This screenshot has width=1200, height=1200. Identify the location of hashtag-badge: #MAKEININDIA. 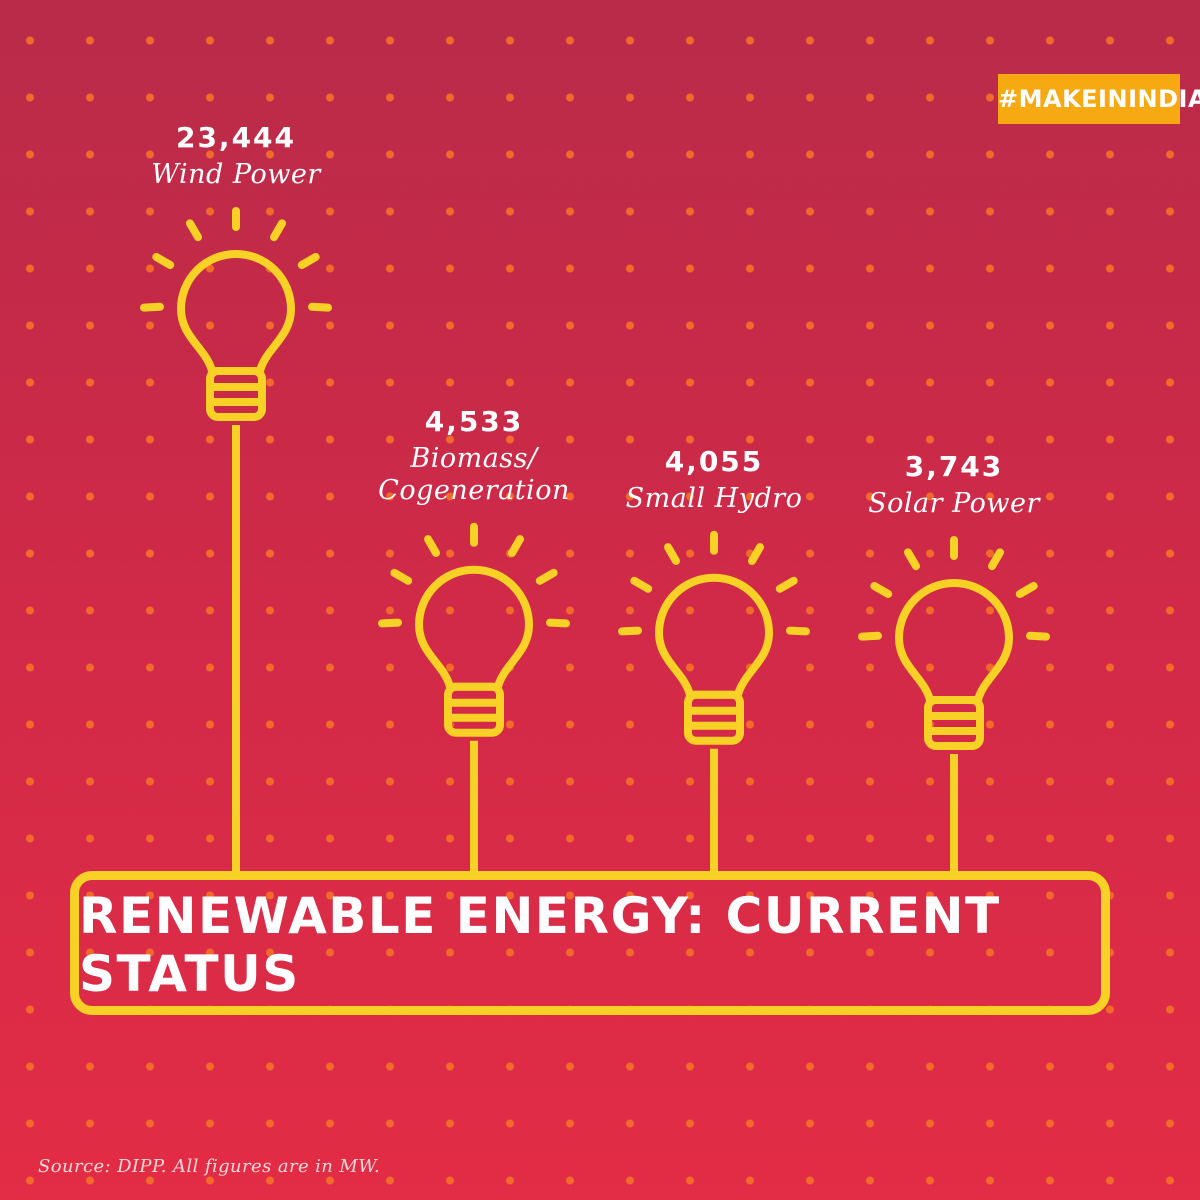
(1099, 99).